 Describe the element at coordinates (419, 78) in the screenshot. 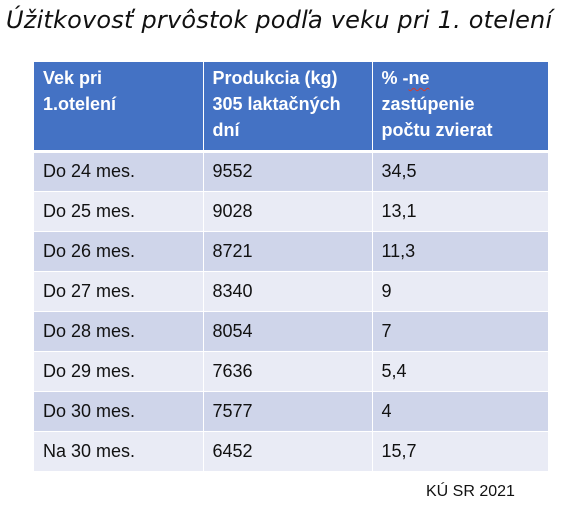

I see `spellcheck-flagged-word: ne` at that location.